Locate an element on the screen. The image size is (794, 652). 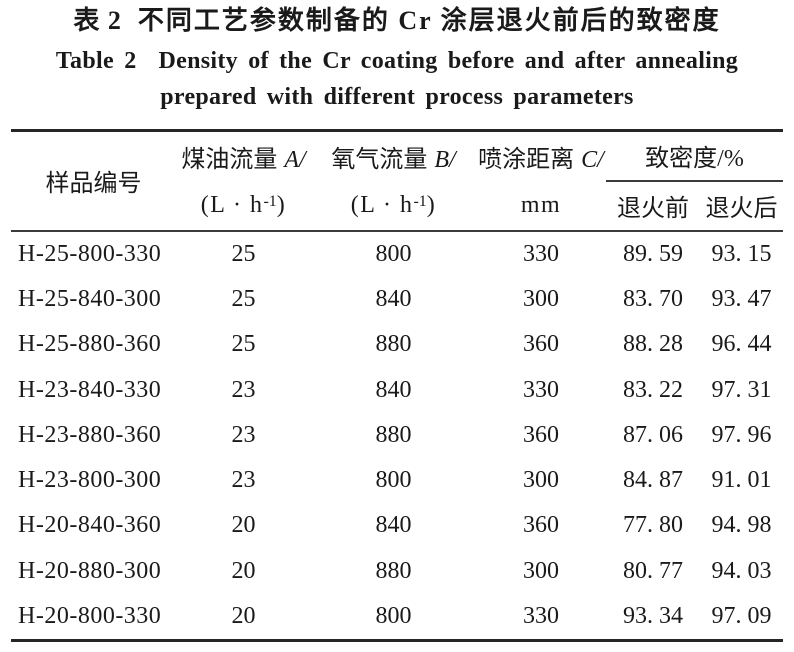
table-row: H-23-880-360 23 880 360 87. 06 97. 96 is located at coordinates (397, 435).